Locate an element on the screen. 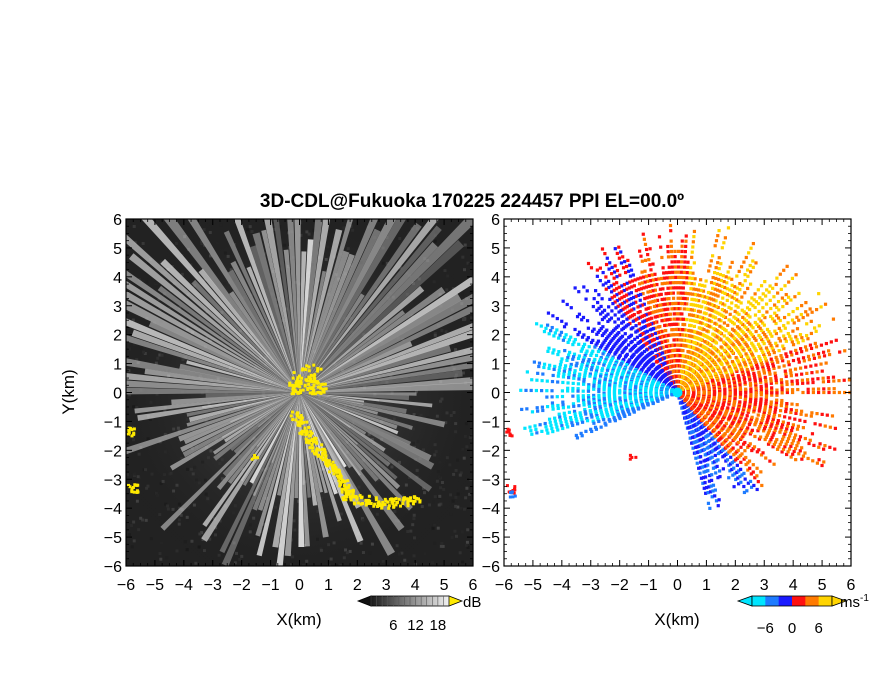 The height and width of the screenshot is (680, 880). reflectivity-x-tick-label: 6 is located at coordinates (473, 585).